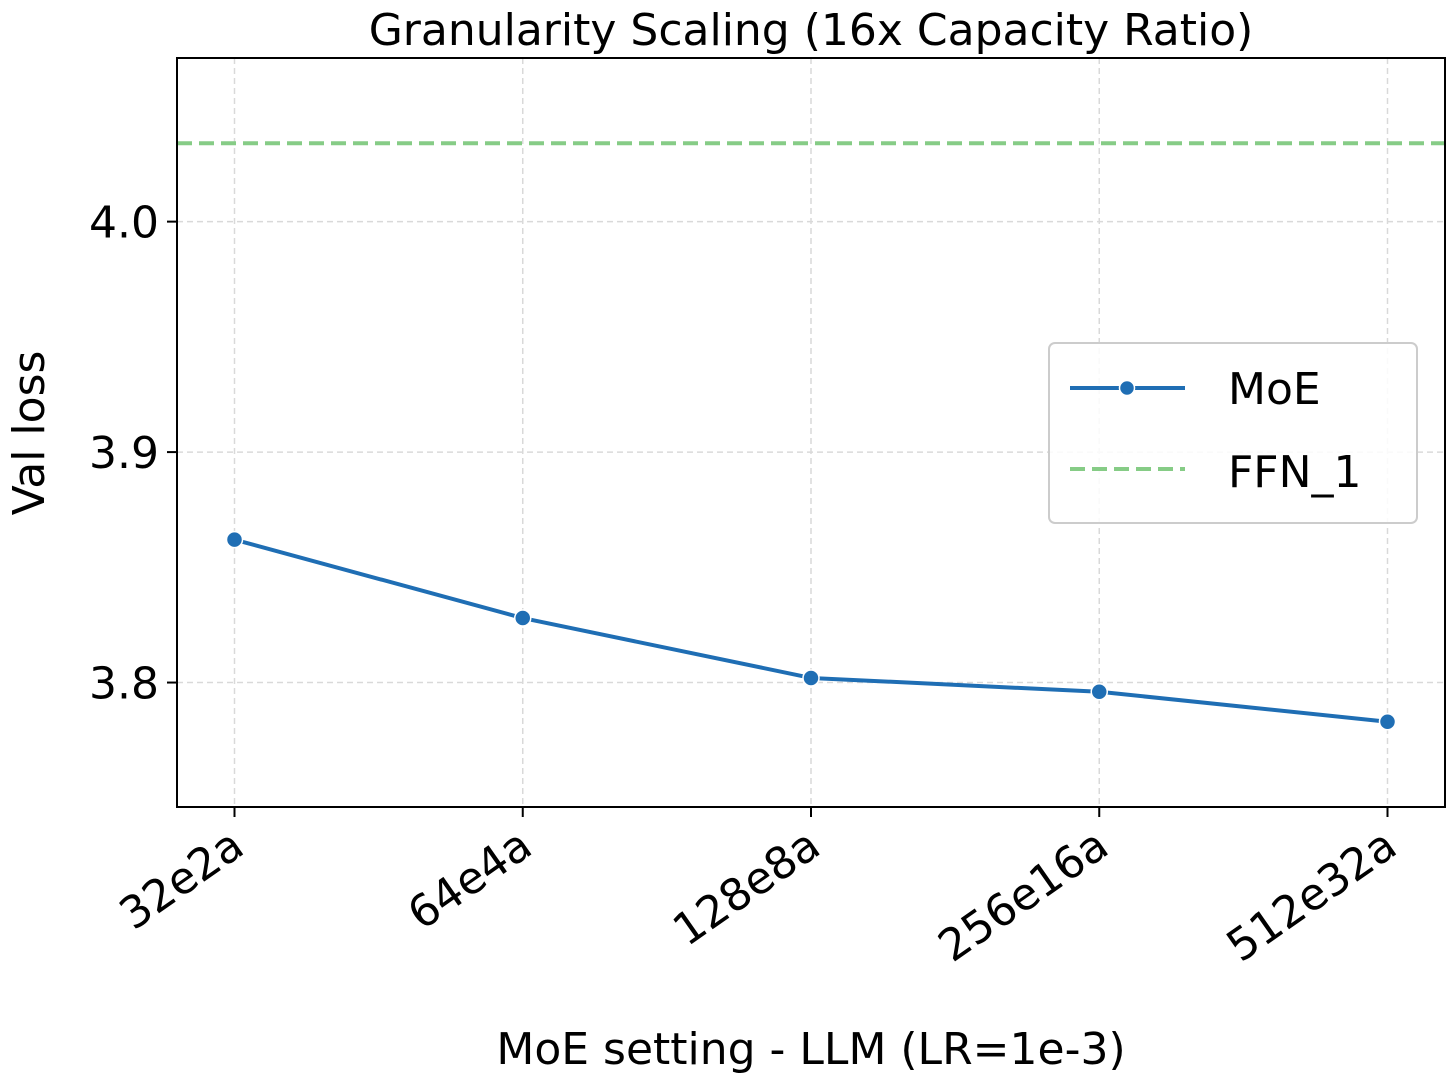 The height and width of the screenshot is (1082, 1450). What do you see at coordinates (29, 433) in the screenshot?
I see `y-axis-label: Val loss` at bounding box center [29, 433].